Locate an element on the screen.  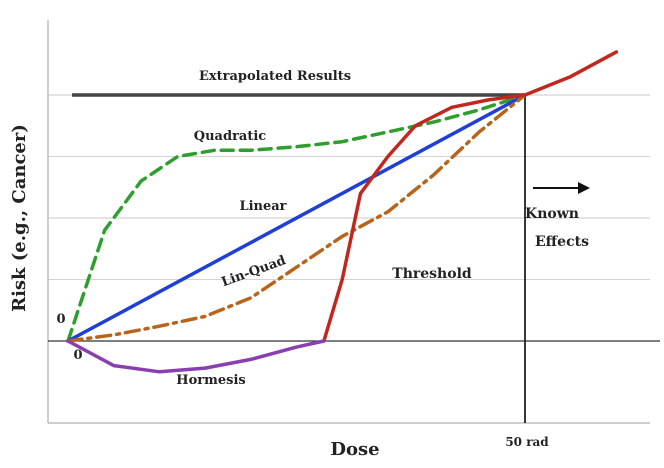
series-line-hormesis is located at coordinates (196, 356).